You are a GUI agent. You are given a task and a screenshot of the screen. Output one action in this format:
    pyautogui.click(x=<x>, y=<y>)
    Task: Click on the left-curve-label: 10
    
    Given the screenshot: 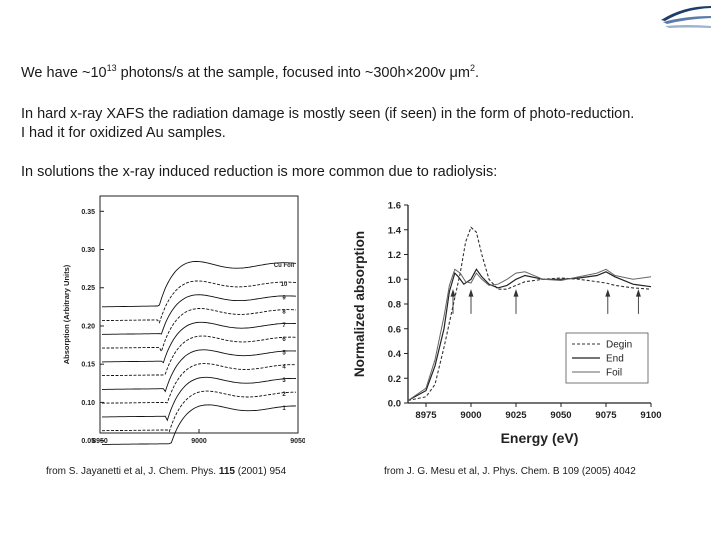 What is the action you would take?
    pyautogui.click(x=284, y=285)
    